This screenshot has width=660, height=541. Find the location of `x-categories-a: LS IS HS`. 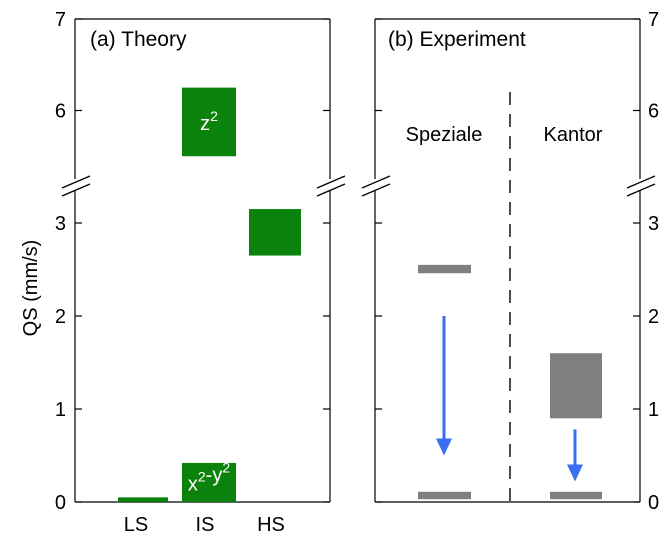

x-categories-a: LS IS HS is located at coordinates (204, 525).